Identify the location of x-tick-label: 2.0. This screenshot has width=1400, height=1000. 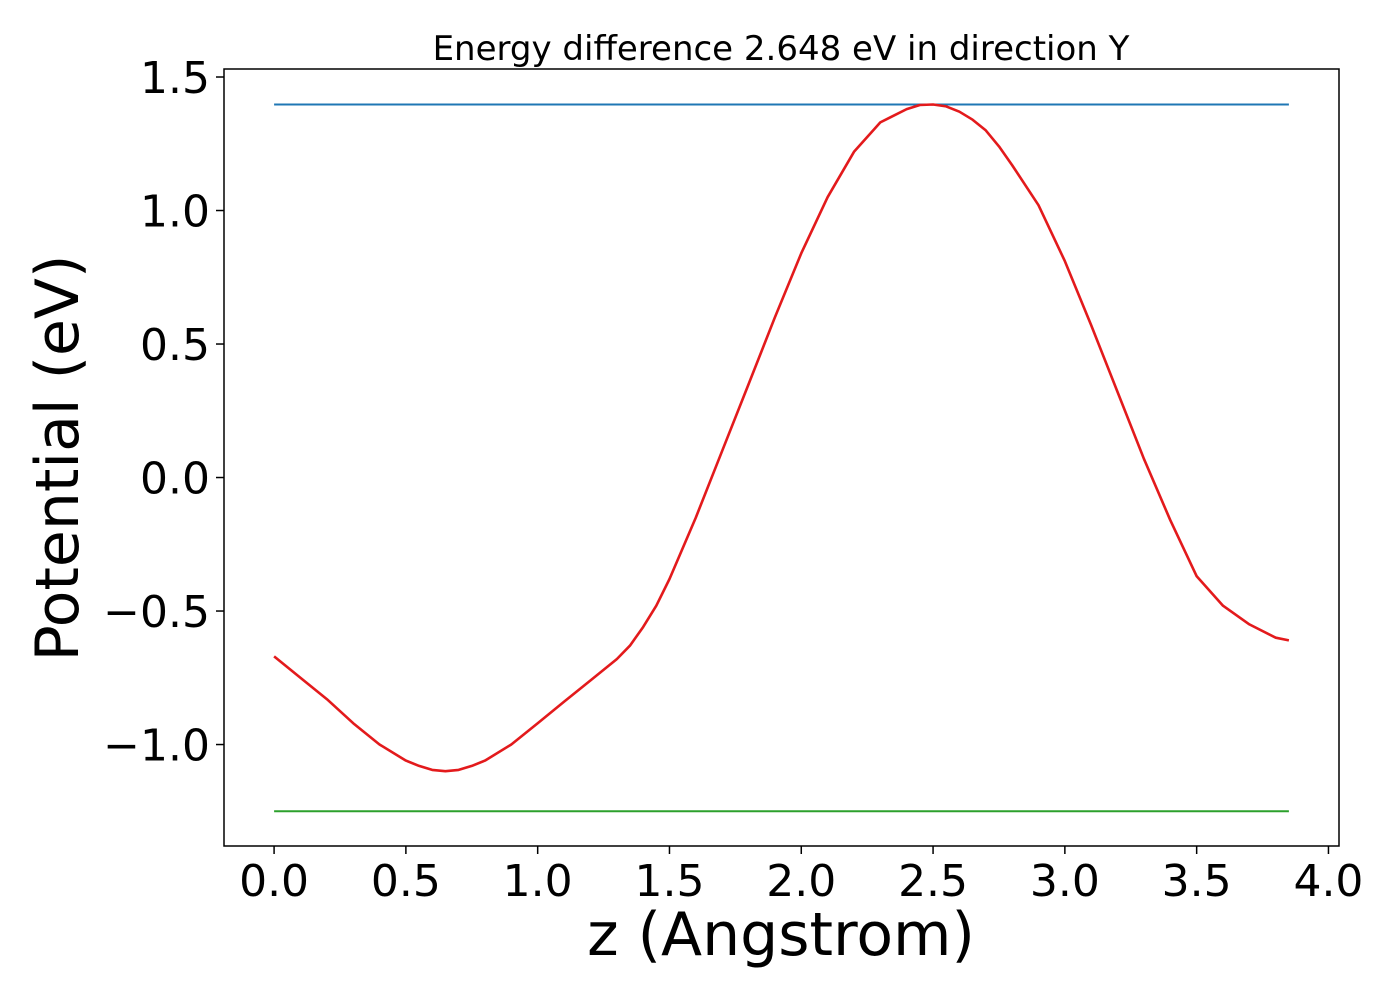
(801, 881).